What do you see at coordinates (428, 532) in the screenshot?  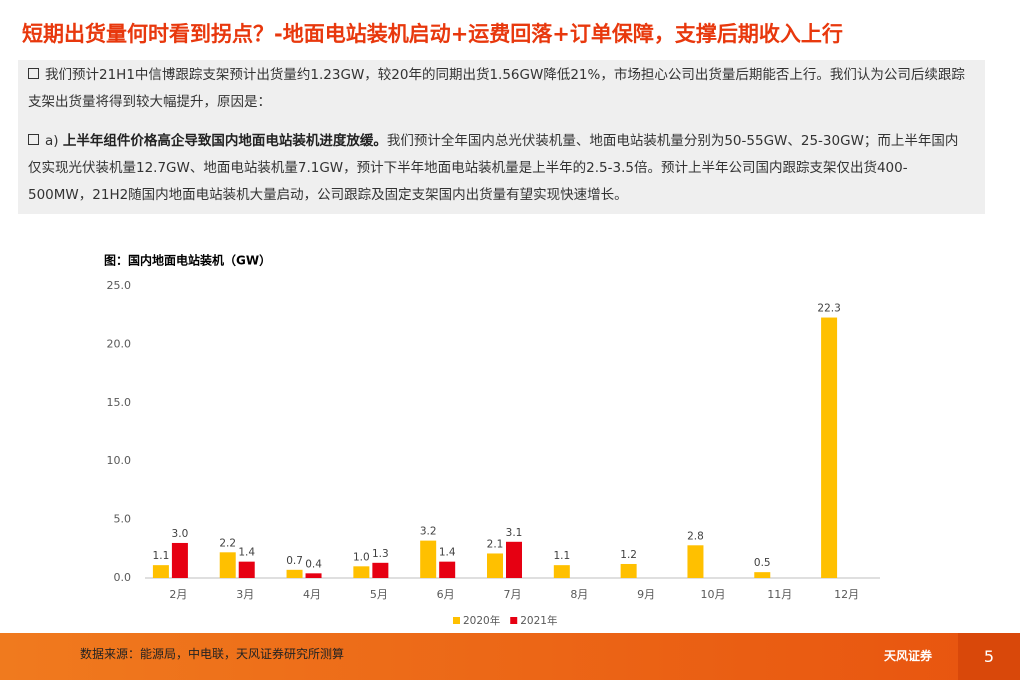 I see `value-label: 3.2` at bounding box center [428, 532].